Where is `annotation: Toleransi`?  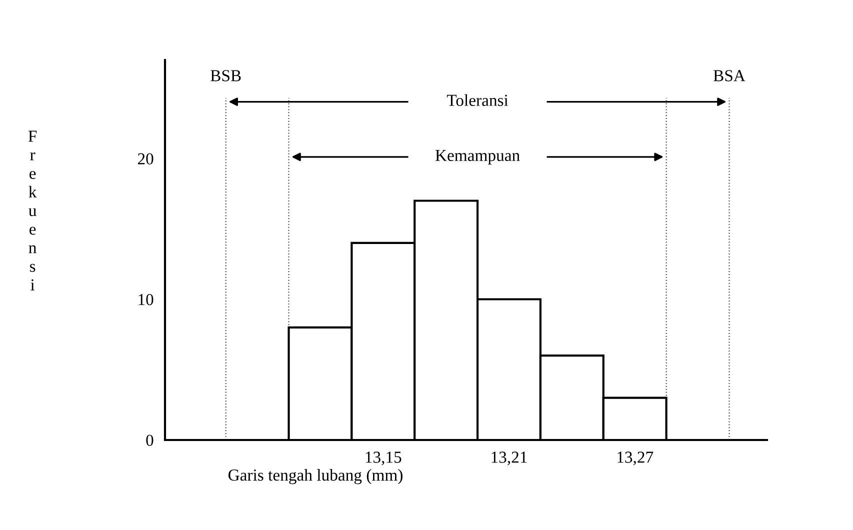 annotation: Toleransi is located at coordinates (477, 100).